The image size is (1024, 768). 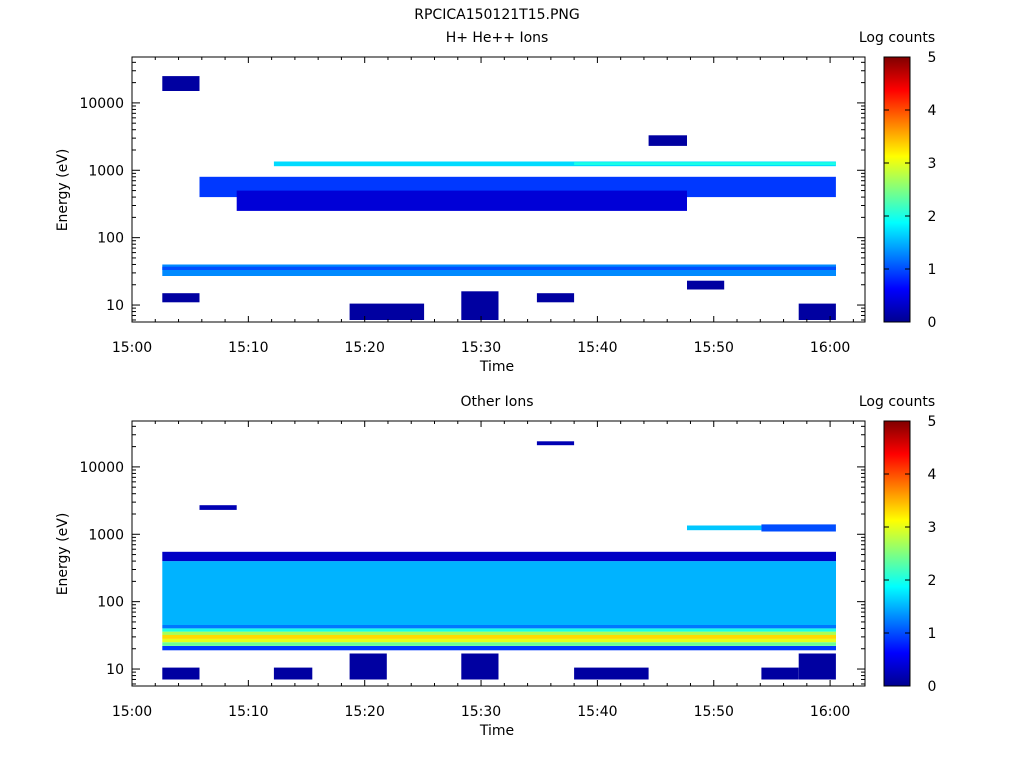 I want to click on figure-title: RPCICA150121T15.PNG, so click(x=496, y=15).